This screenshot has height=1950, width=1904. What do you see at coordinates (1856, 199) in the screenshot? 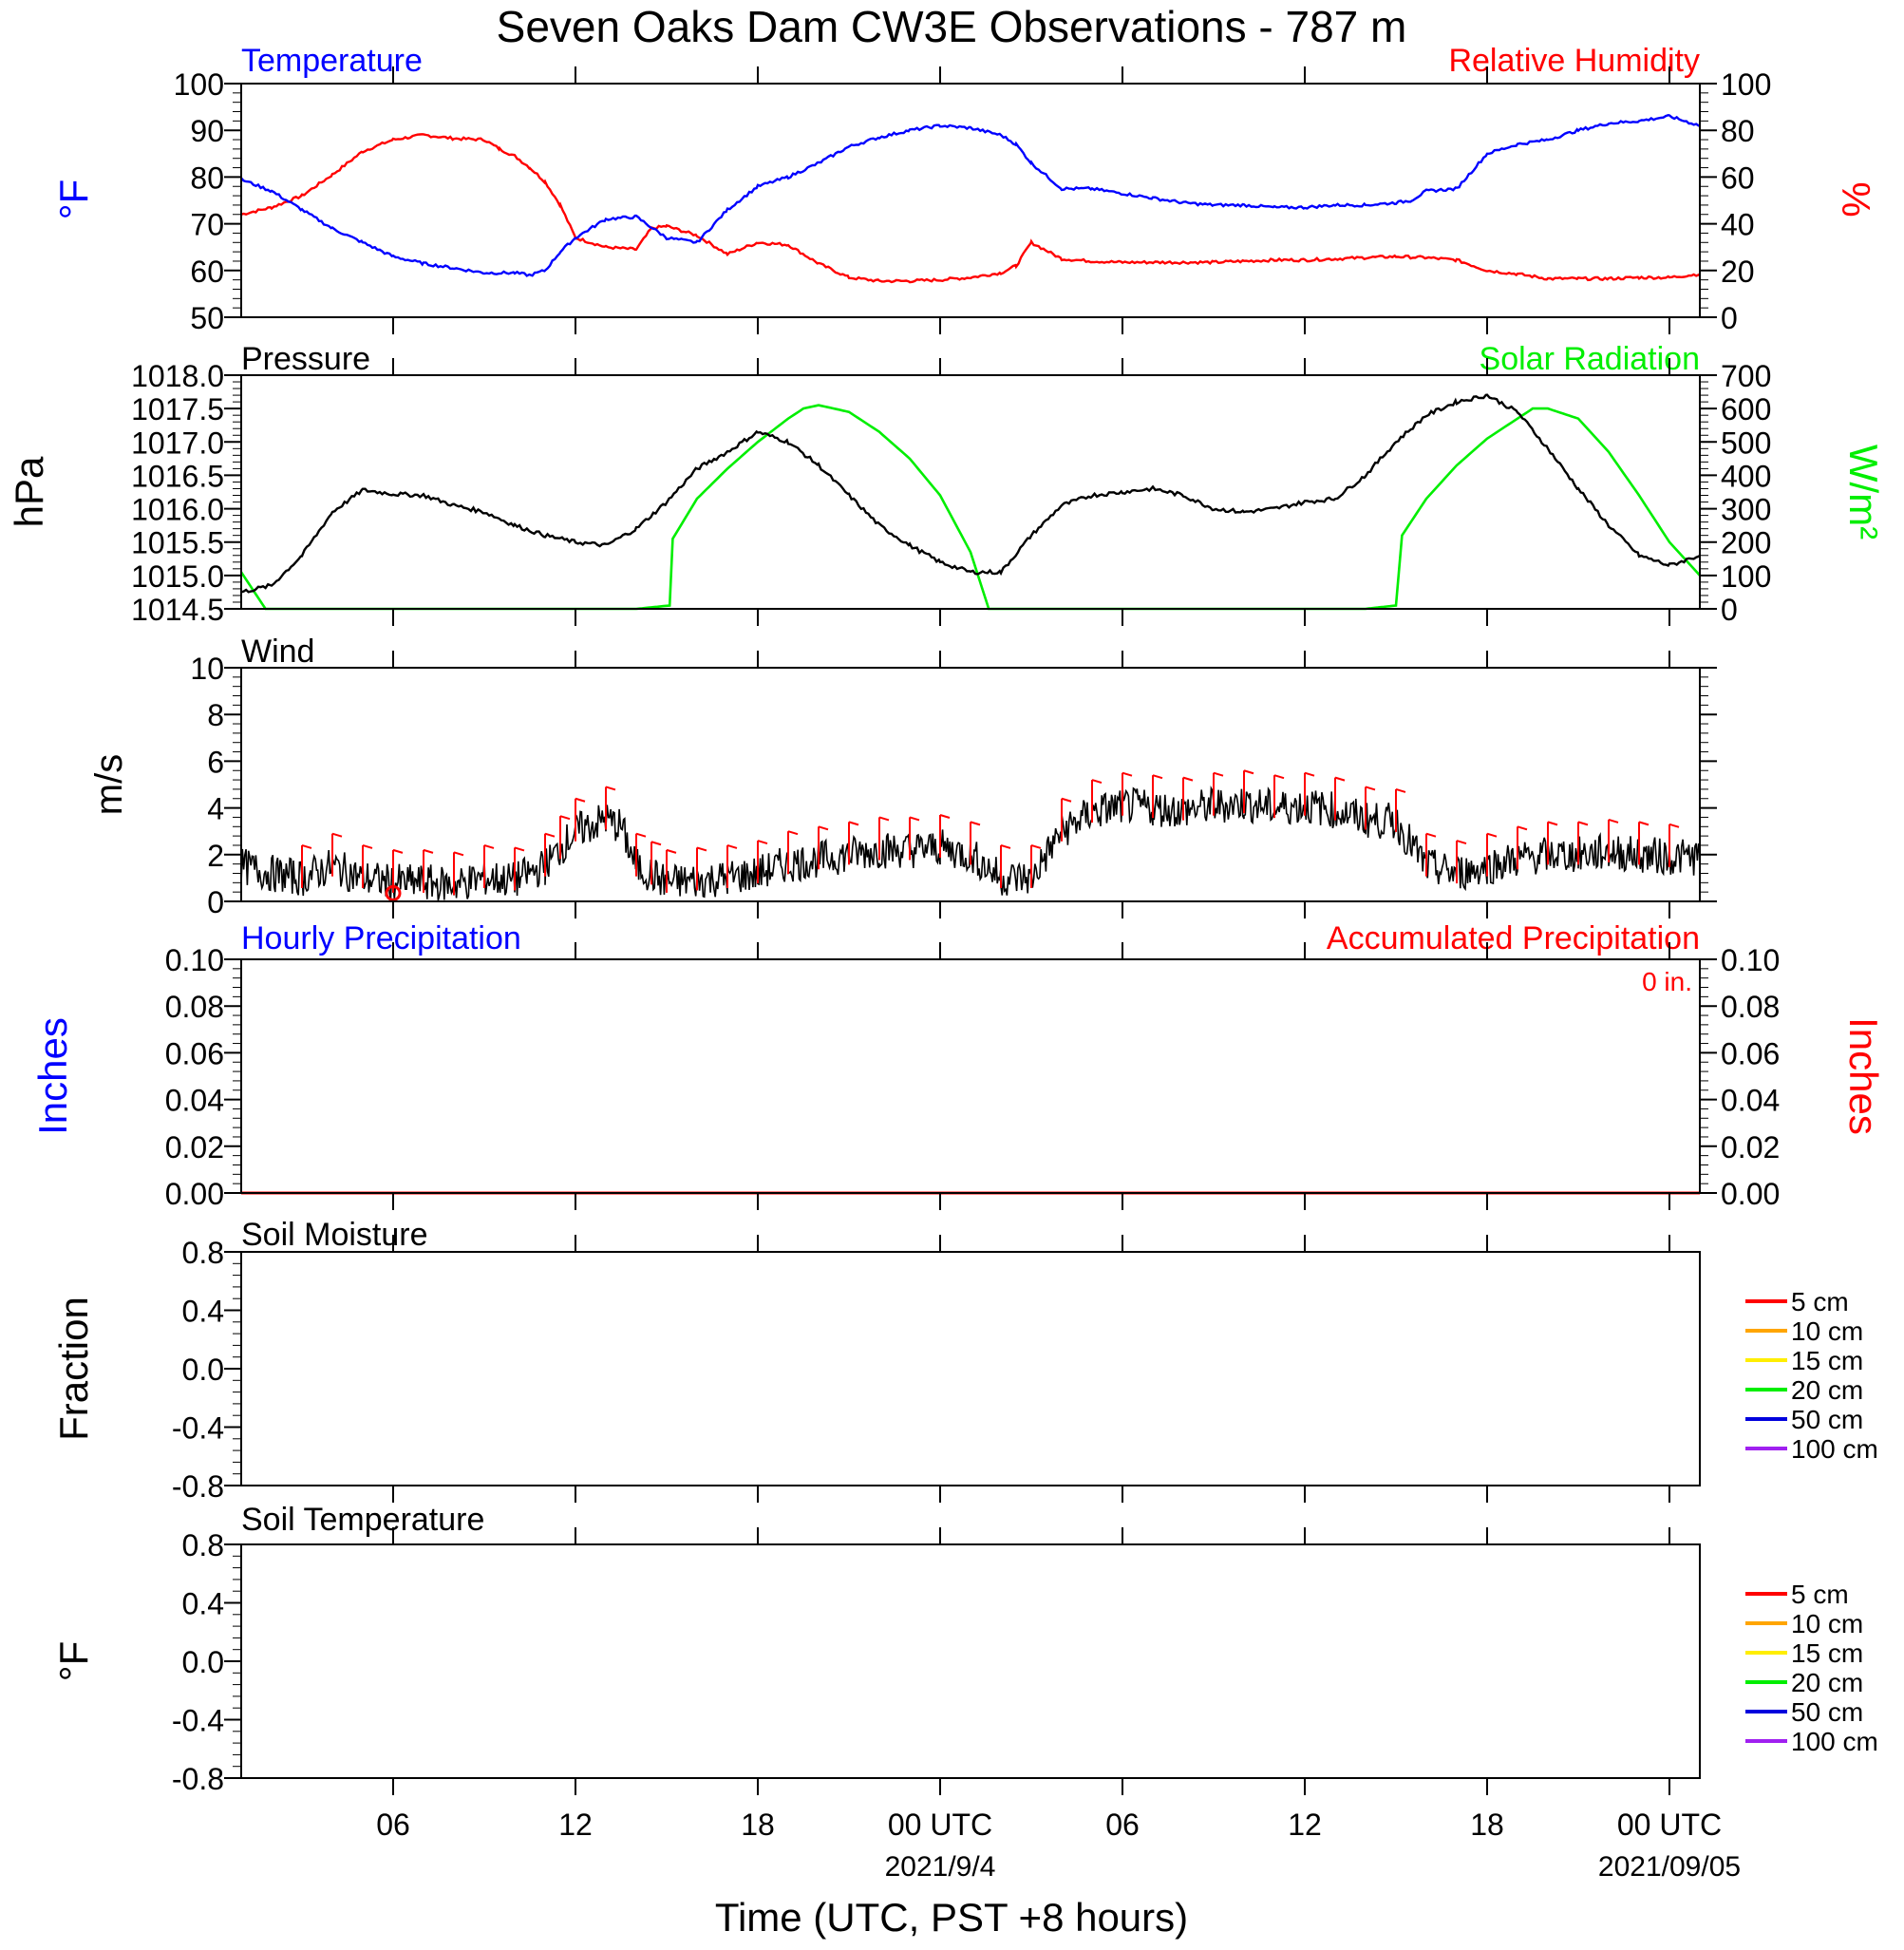
I see `humidity-axis-label: %` at bounding box center [1856, 199].